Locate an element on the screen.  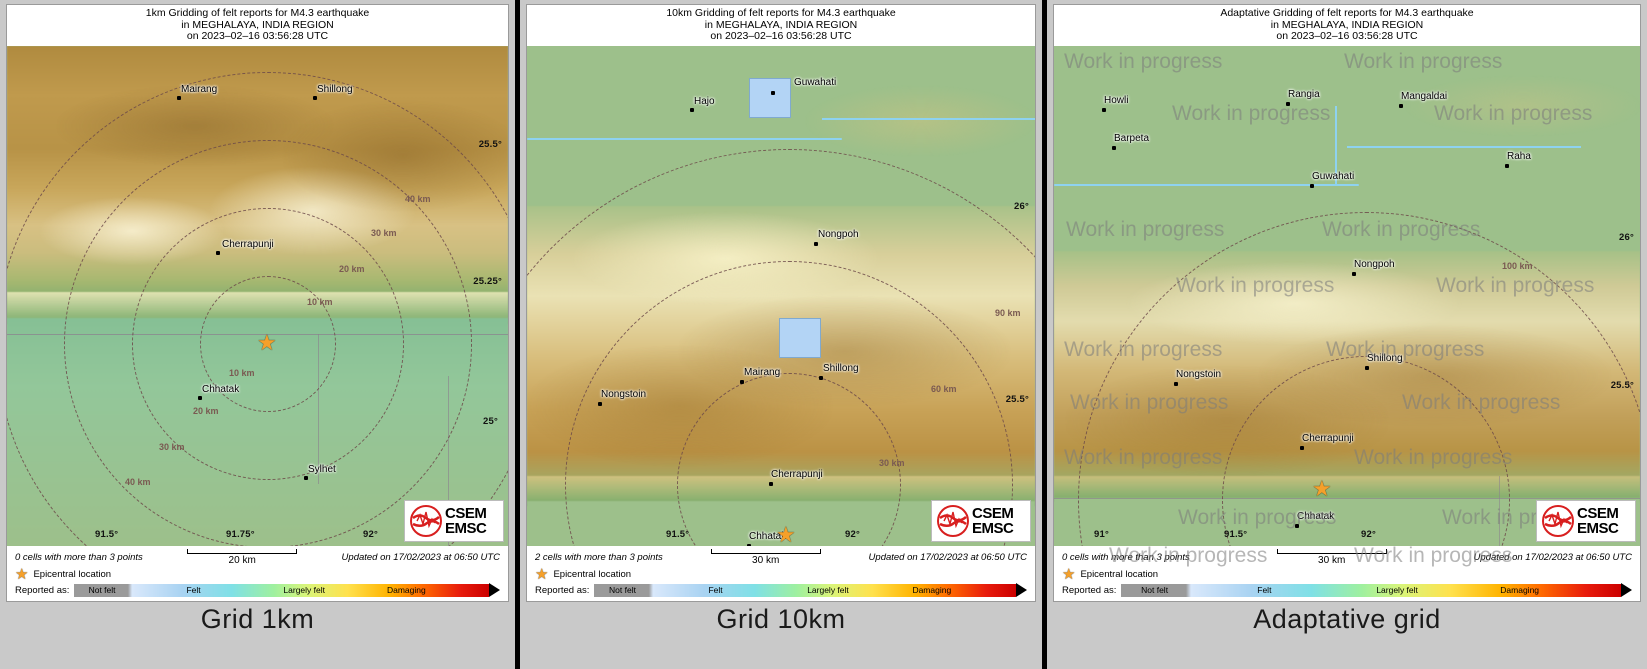
watermark-2: Work in progress is located at coordinates (1423, 61).